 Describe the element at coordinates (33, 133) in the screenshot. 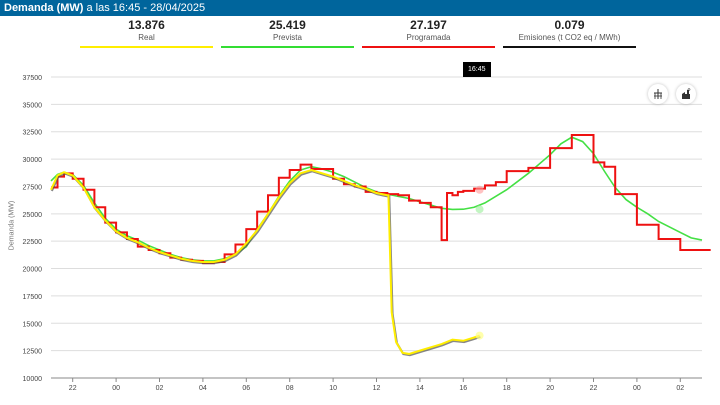

I see `y-tick-label: 32500` at that location.